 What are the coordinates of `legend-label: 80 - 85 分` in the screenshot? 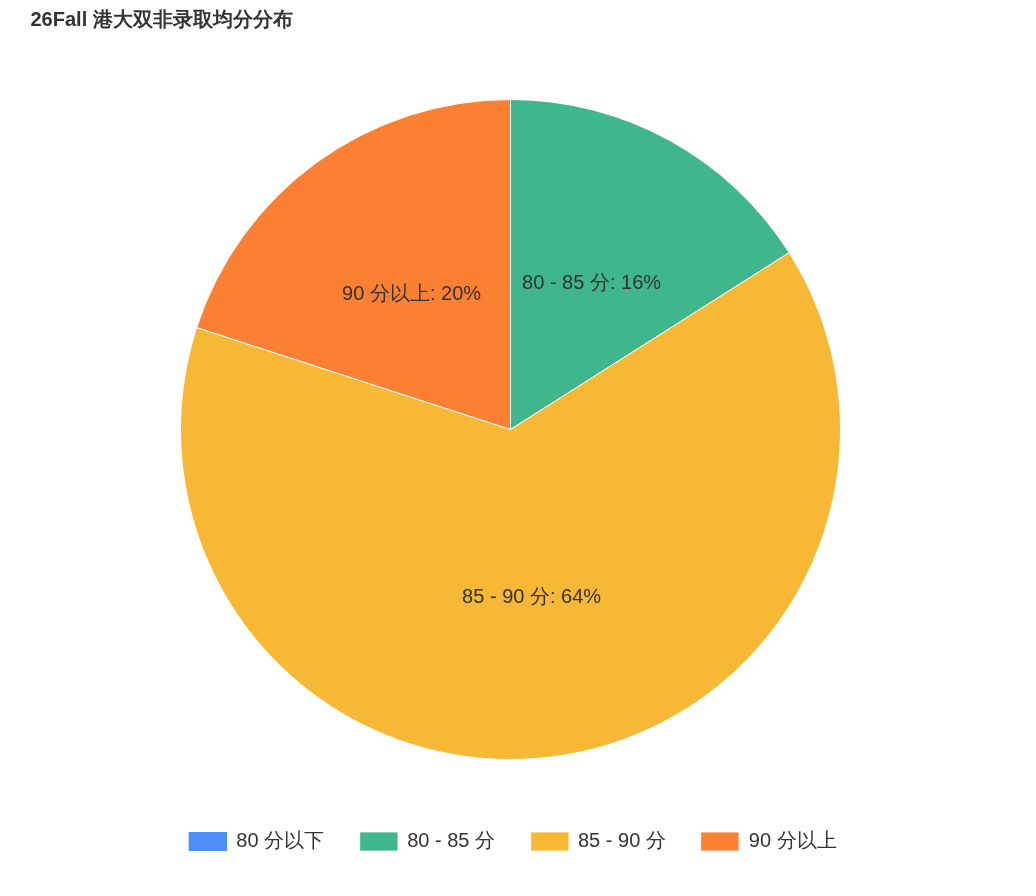 It's located at (451, 840).